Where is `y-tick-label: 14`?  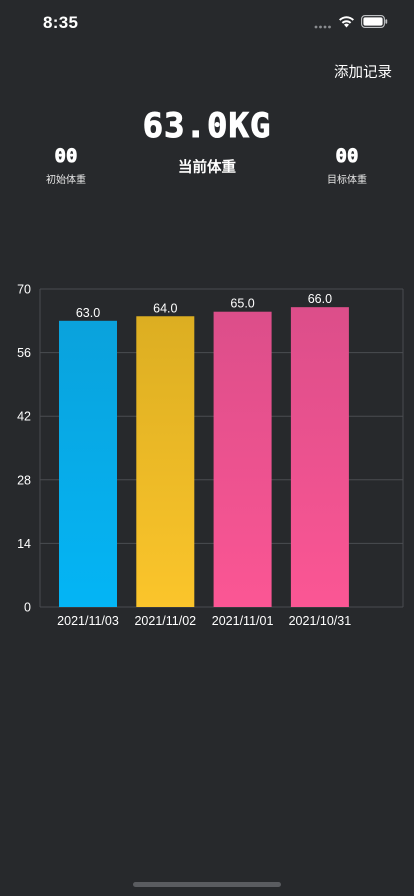
y-tick-label: 14 is located at coordinates (24, 544).